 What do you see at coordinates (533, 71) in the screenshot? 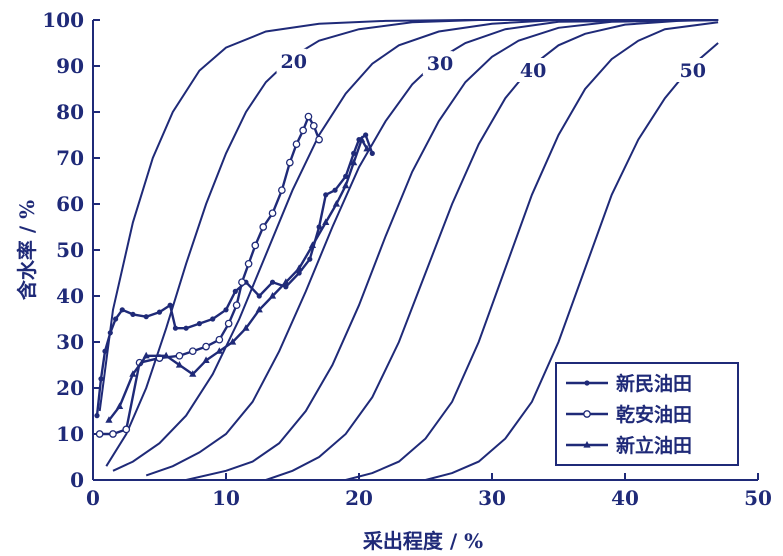
I see `curve-label: 40` at bounding box center [533, 71].